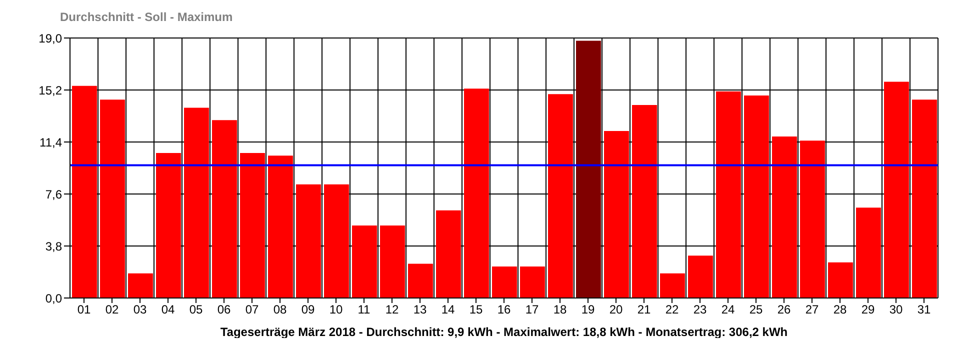  Describe the element at coordinates (868, 309) in the screenshot. I see `x-tick-label: 29` at that location.